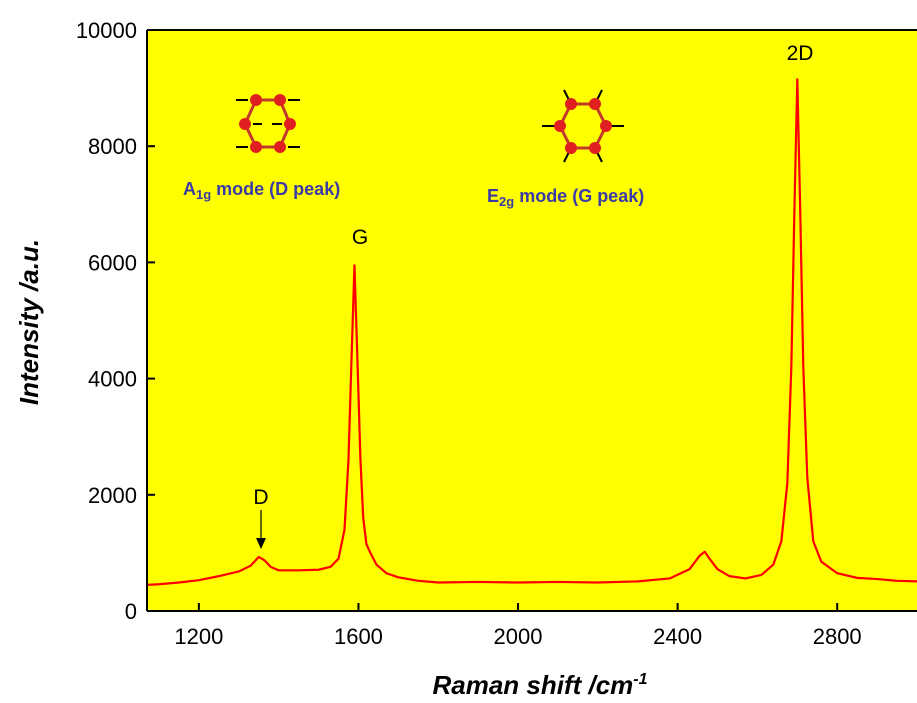 This screenshot has width=917, height=703. What do you see at coordinates (518, 636) in the screenshot?
I see `x-tick-label: 2000` at bounding box center [518, 636].